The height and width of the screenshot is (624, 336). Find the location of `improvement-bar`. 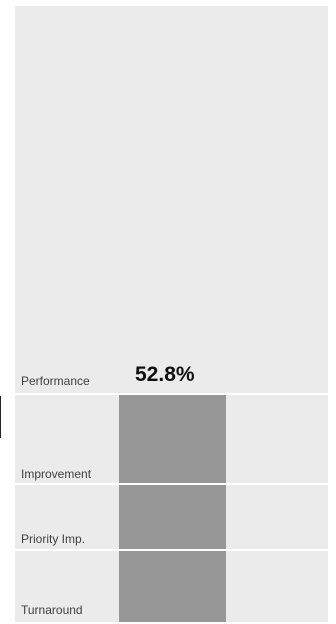

improvement-bar is located at coordinates (172, 439).